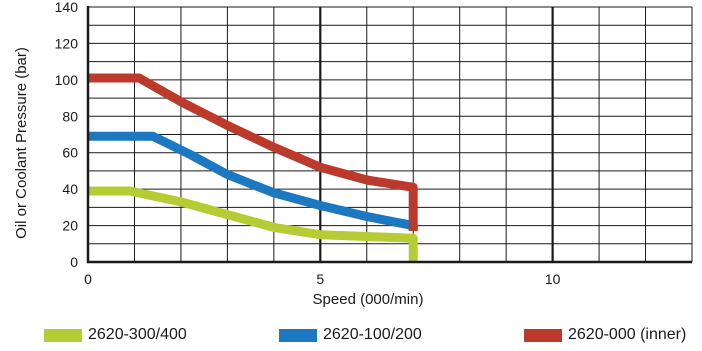  I want to click on y-tick-label-40: 40, so click(70, 189).